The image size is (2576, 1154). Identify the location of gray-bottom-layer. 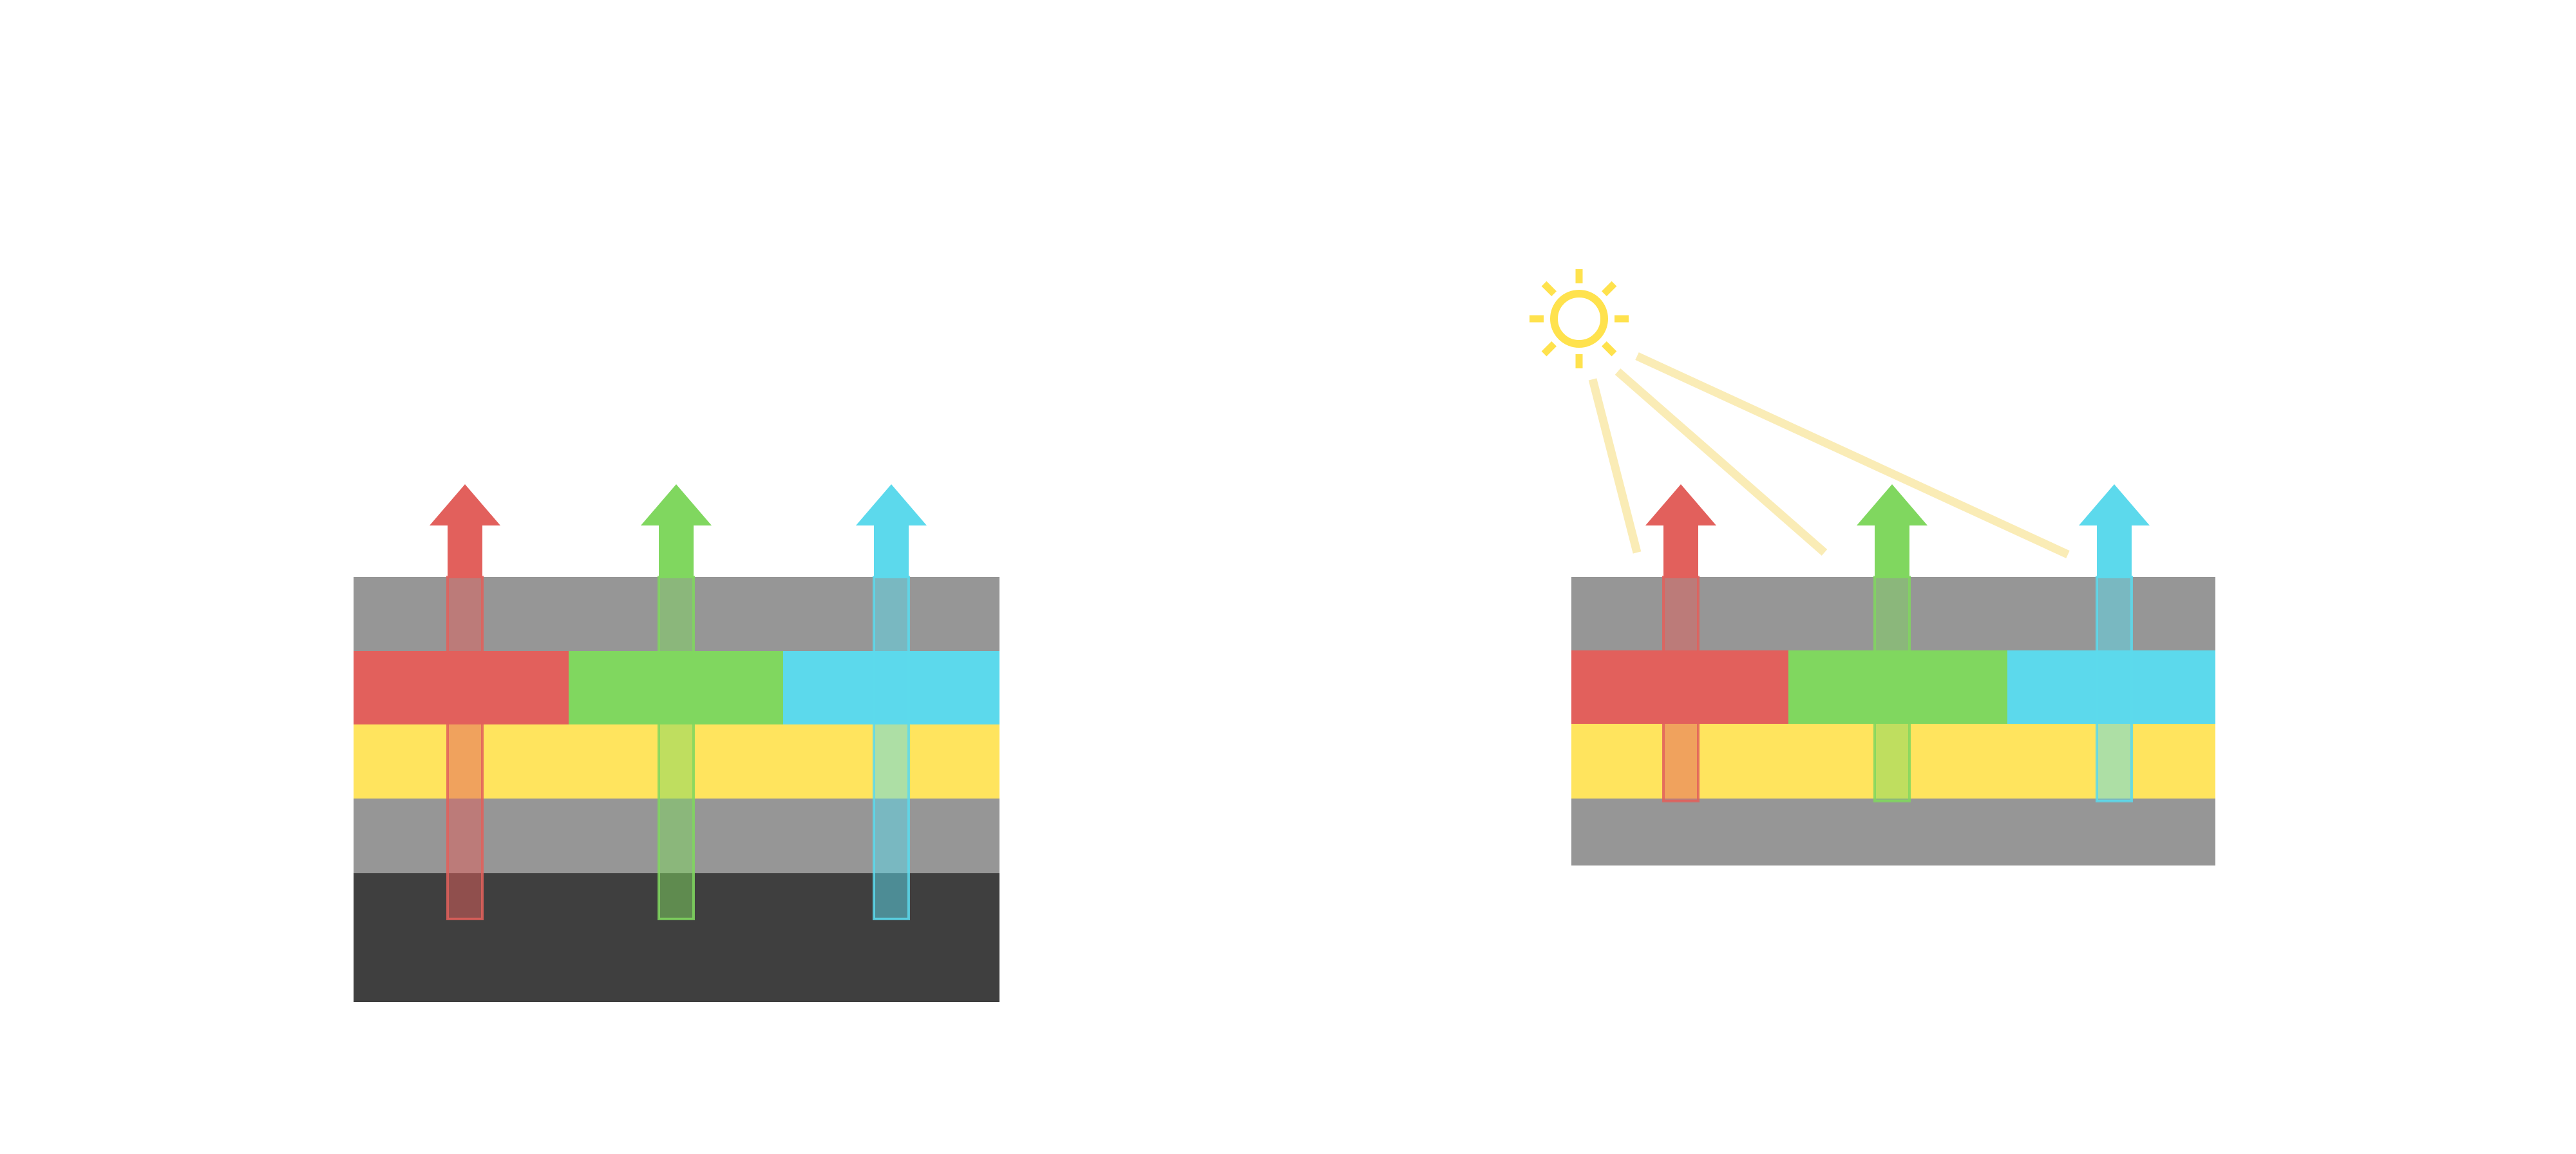
(1893, 832).